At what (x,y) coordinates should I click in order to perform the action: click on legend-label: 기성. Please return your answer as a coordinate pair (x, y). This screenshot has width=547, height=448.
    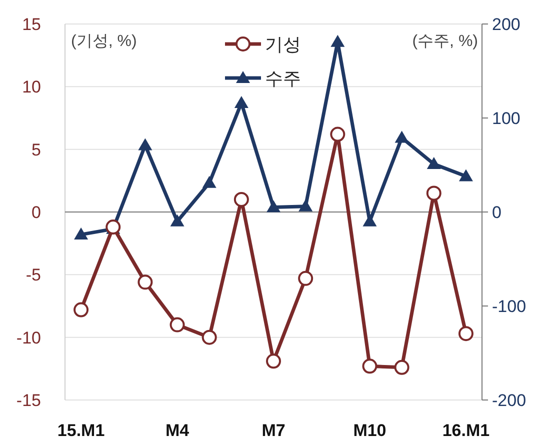
    Looking at the image, I should click on (283, 44).